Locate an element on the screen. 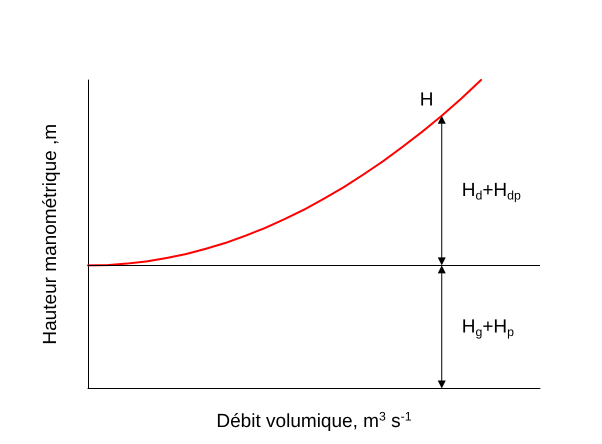 This screenshot has height=444, width=602. annotation: H is located at coordinates (427, 99).